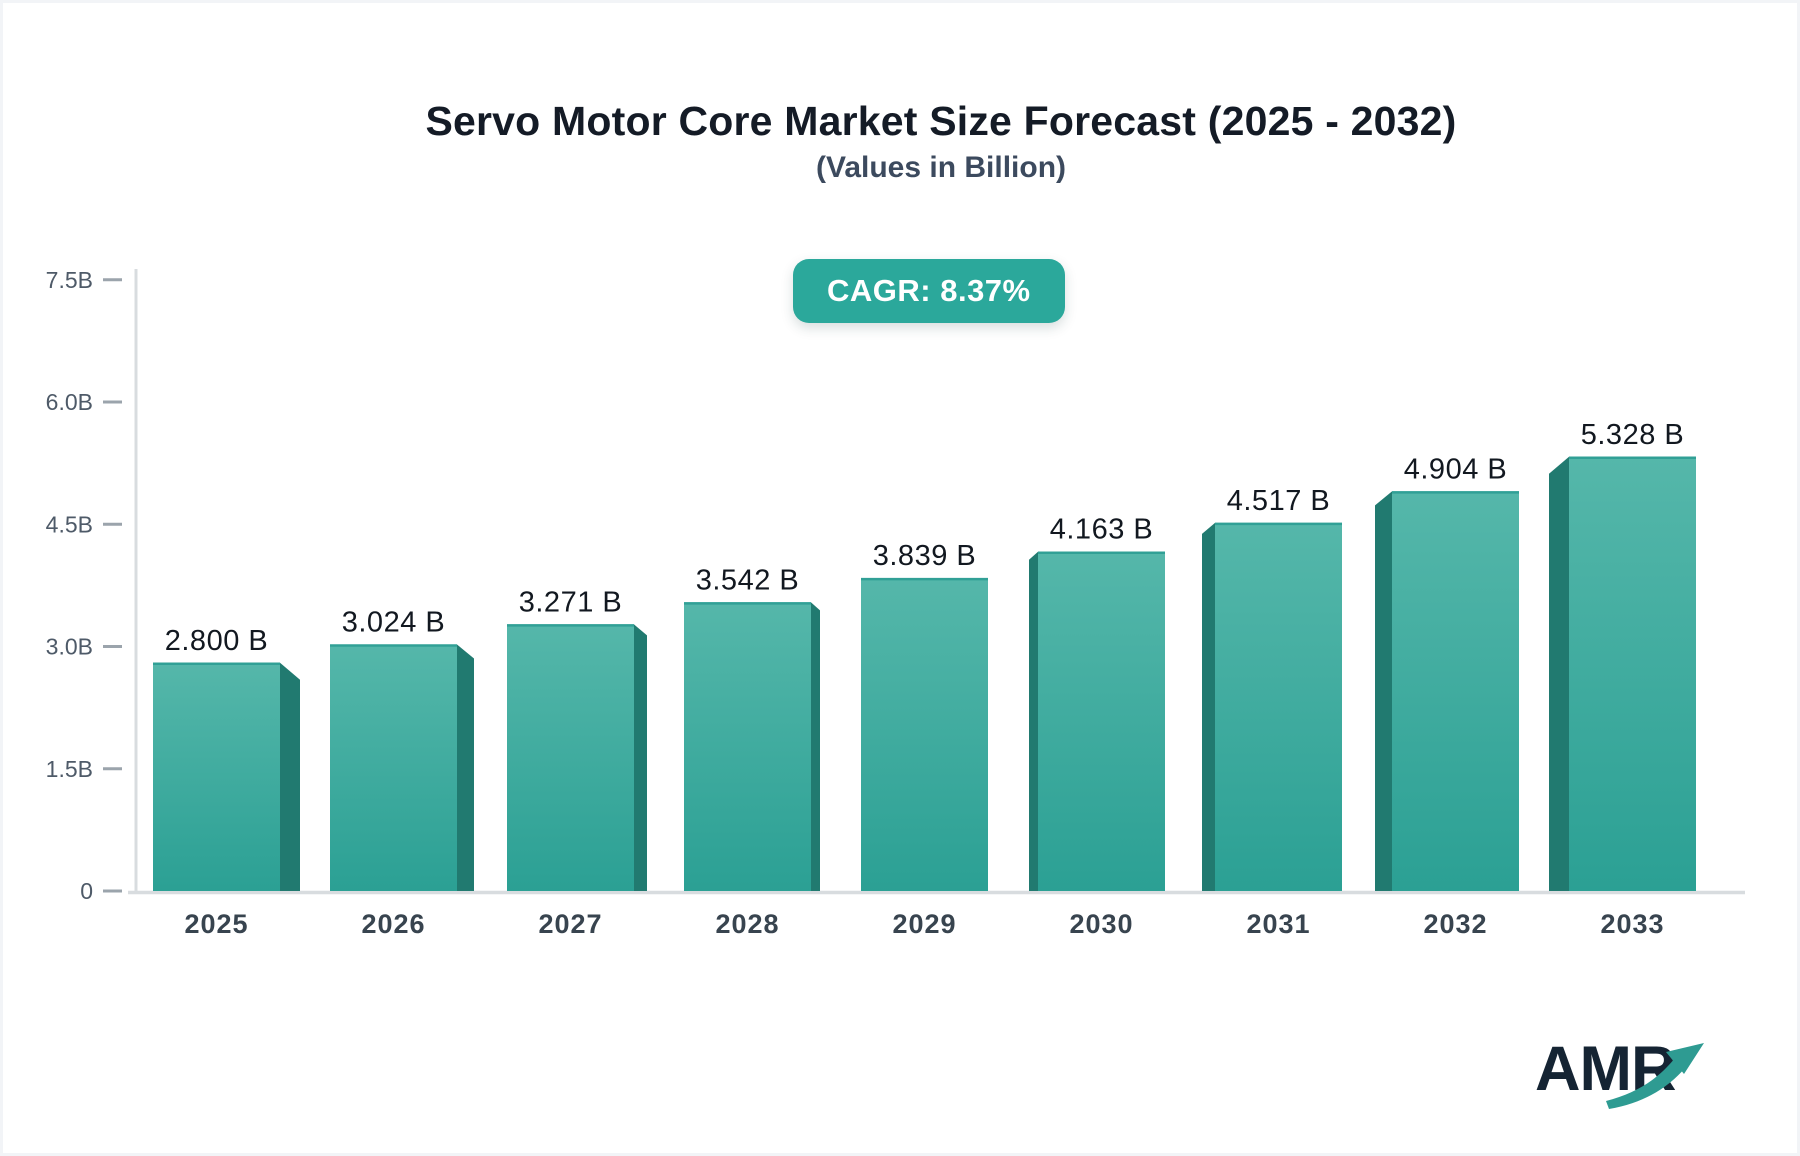 The height and width of the screenshot is (1156, 1800). Describe the element at coordinates (1101, 924) in the screenshot. I see `x-tick-label: 2030` at that location.